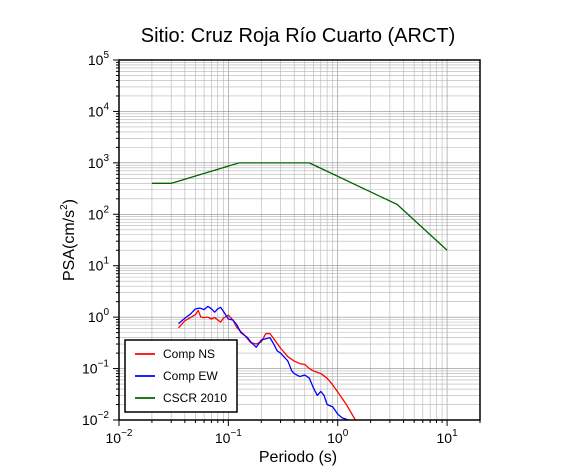 The height and width of the screenshot is (475, 586). What do you see at coordinates (106, 158) in the screenshot?
I see `y-tick-label-exponent: 3` at bounding box center [106, 158].